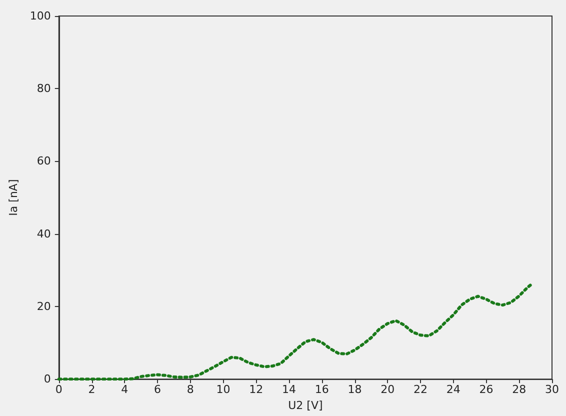 The image size is (566, 416). Describe the element at coordinates (190, 389) in the screenshot. I see `x-tick-label: 8` at that location.